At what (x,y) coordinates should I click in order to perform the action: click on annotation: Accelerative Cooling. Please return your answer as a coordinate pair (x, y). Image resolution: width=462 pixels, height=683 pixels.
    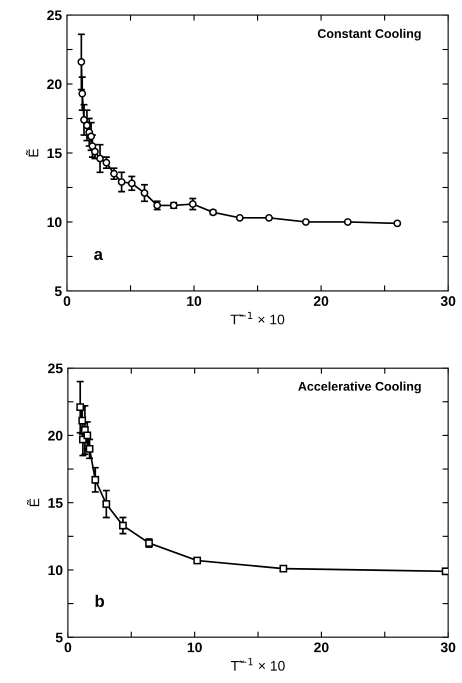
    Looking at the image, I should click on (359, 388).